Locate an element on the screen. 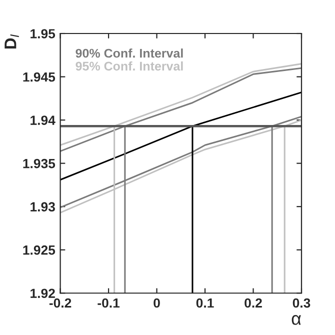 The height and width of the screenshot is (335, 335). y-tick-label: 1.945 is located at coordinates (39, 77).